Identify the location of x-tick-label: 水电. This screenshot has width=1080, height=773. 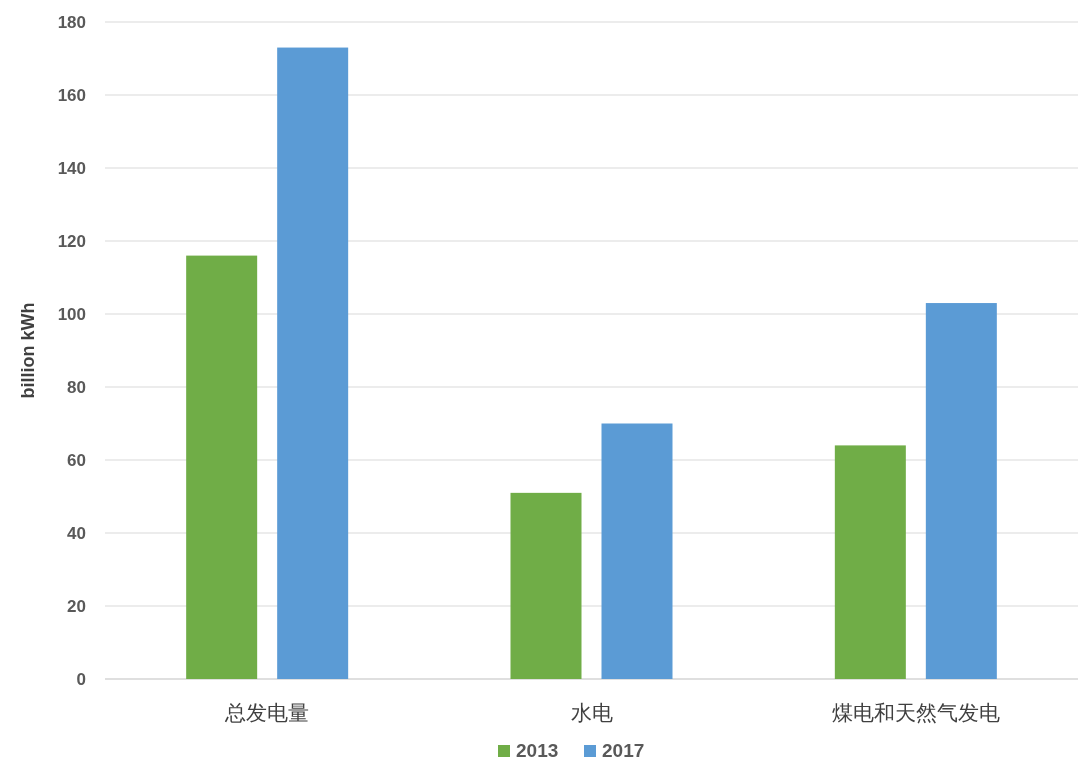
(591, 712).